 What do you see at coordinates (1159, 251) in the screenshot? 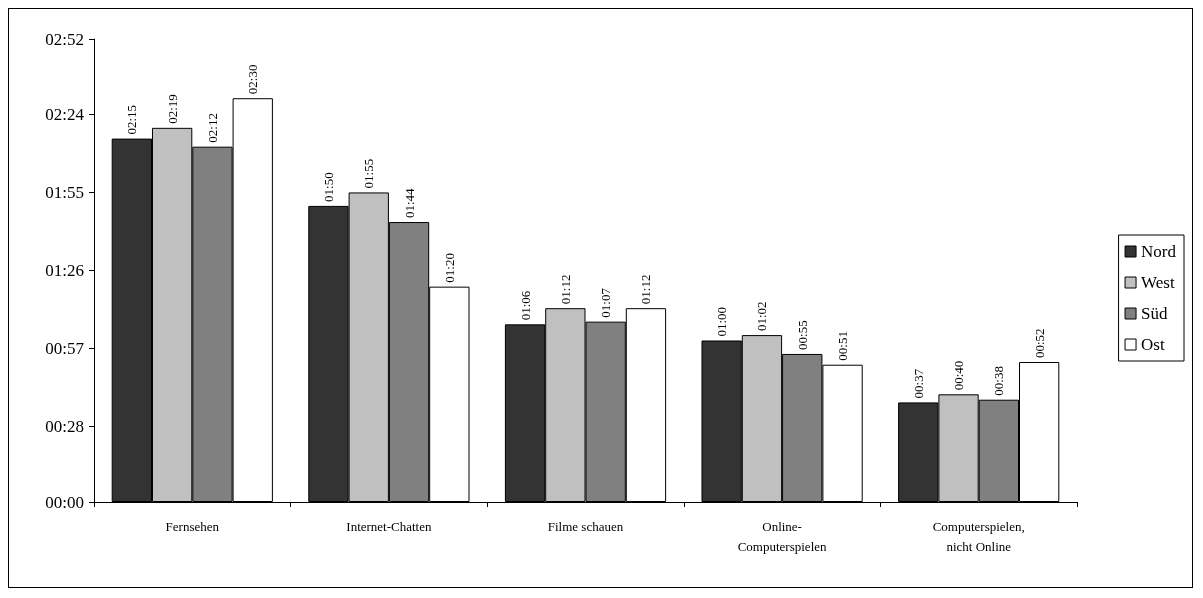
I see `legend-label: Nord` at bounding box center [1159, 251].